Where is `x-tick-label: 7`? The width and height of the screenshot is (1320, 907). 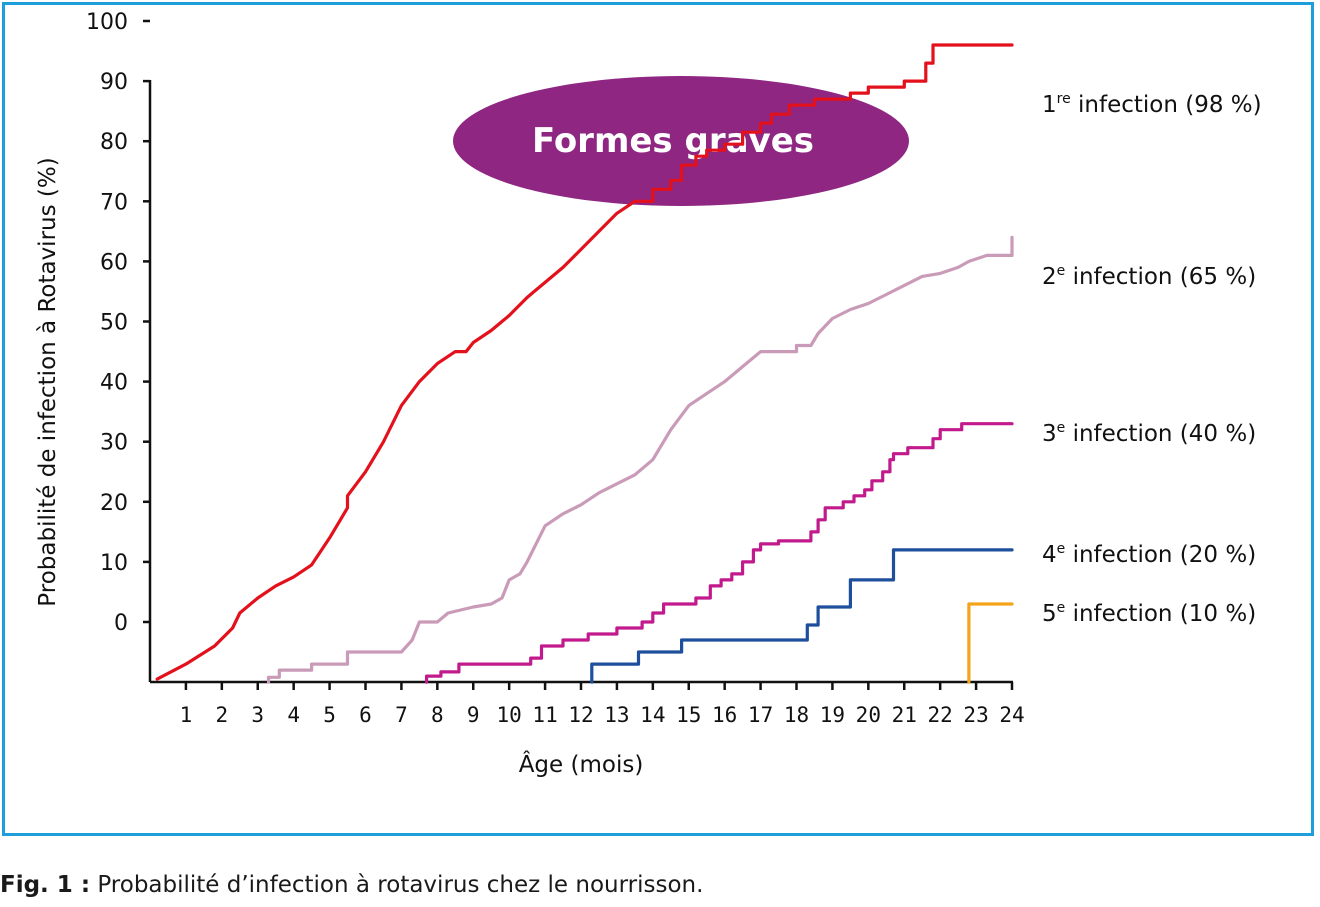 x-tick-label: 7 is located at coordinates (401, 715).